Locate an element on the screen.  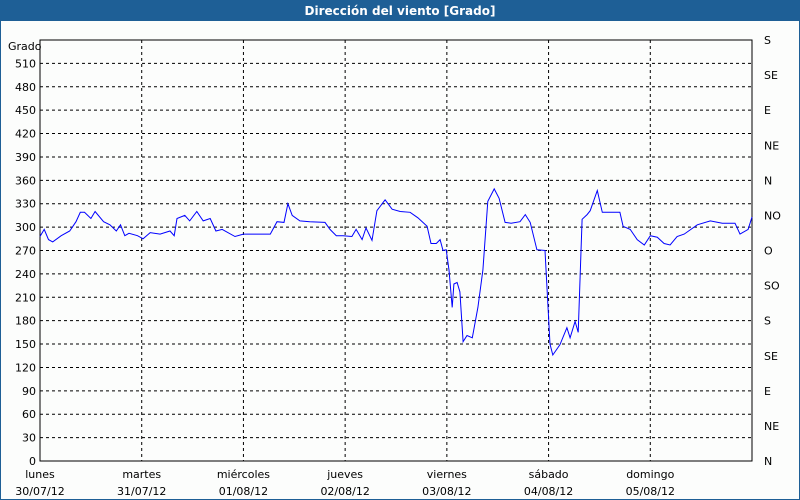
y-tick-label: 120 is located at coordinates (25, 367).